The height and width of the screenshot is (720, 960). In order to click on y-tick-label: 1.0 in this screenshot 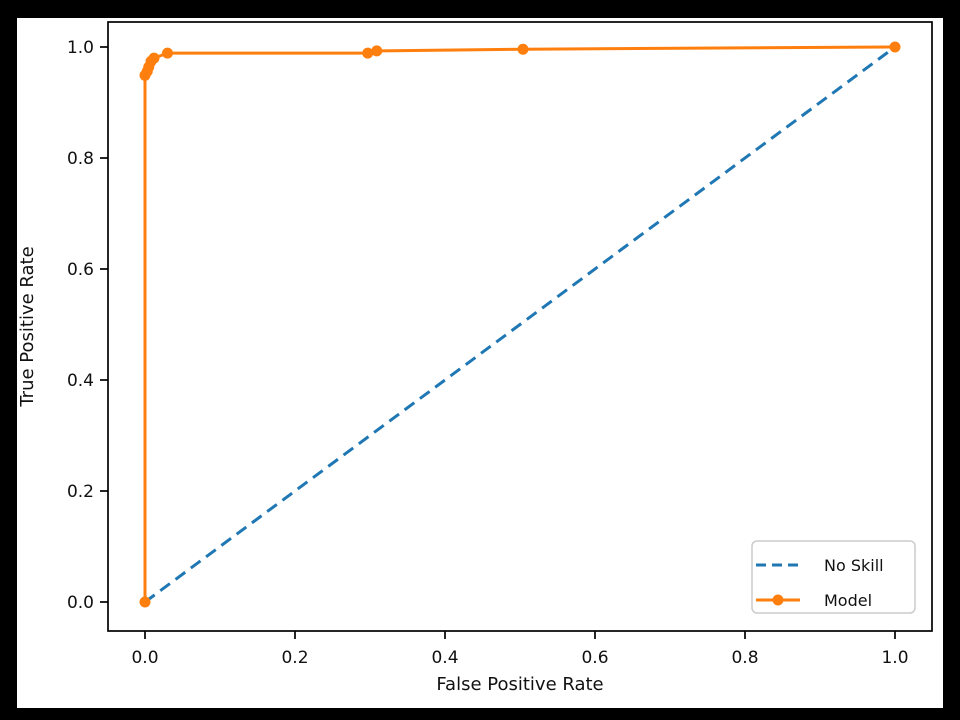, I will do `click(80, 48)`.